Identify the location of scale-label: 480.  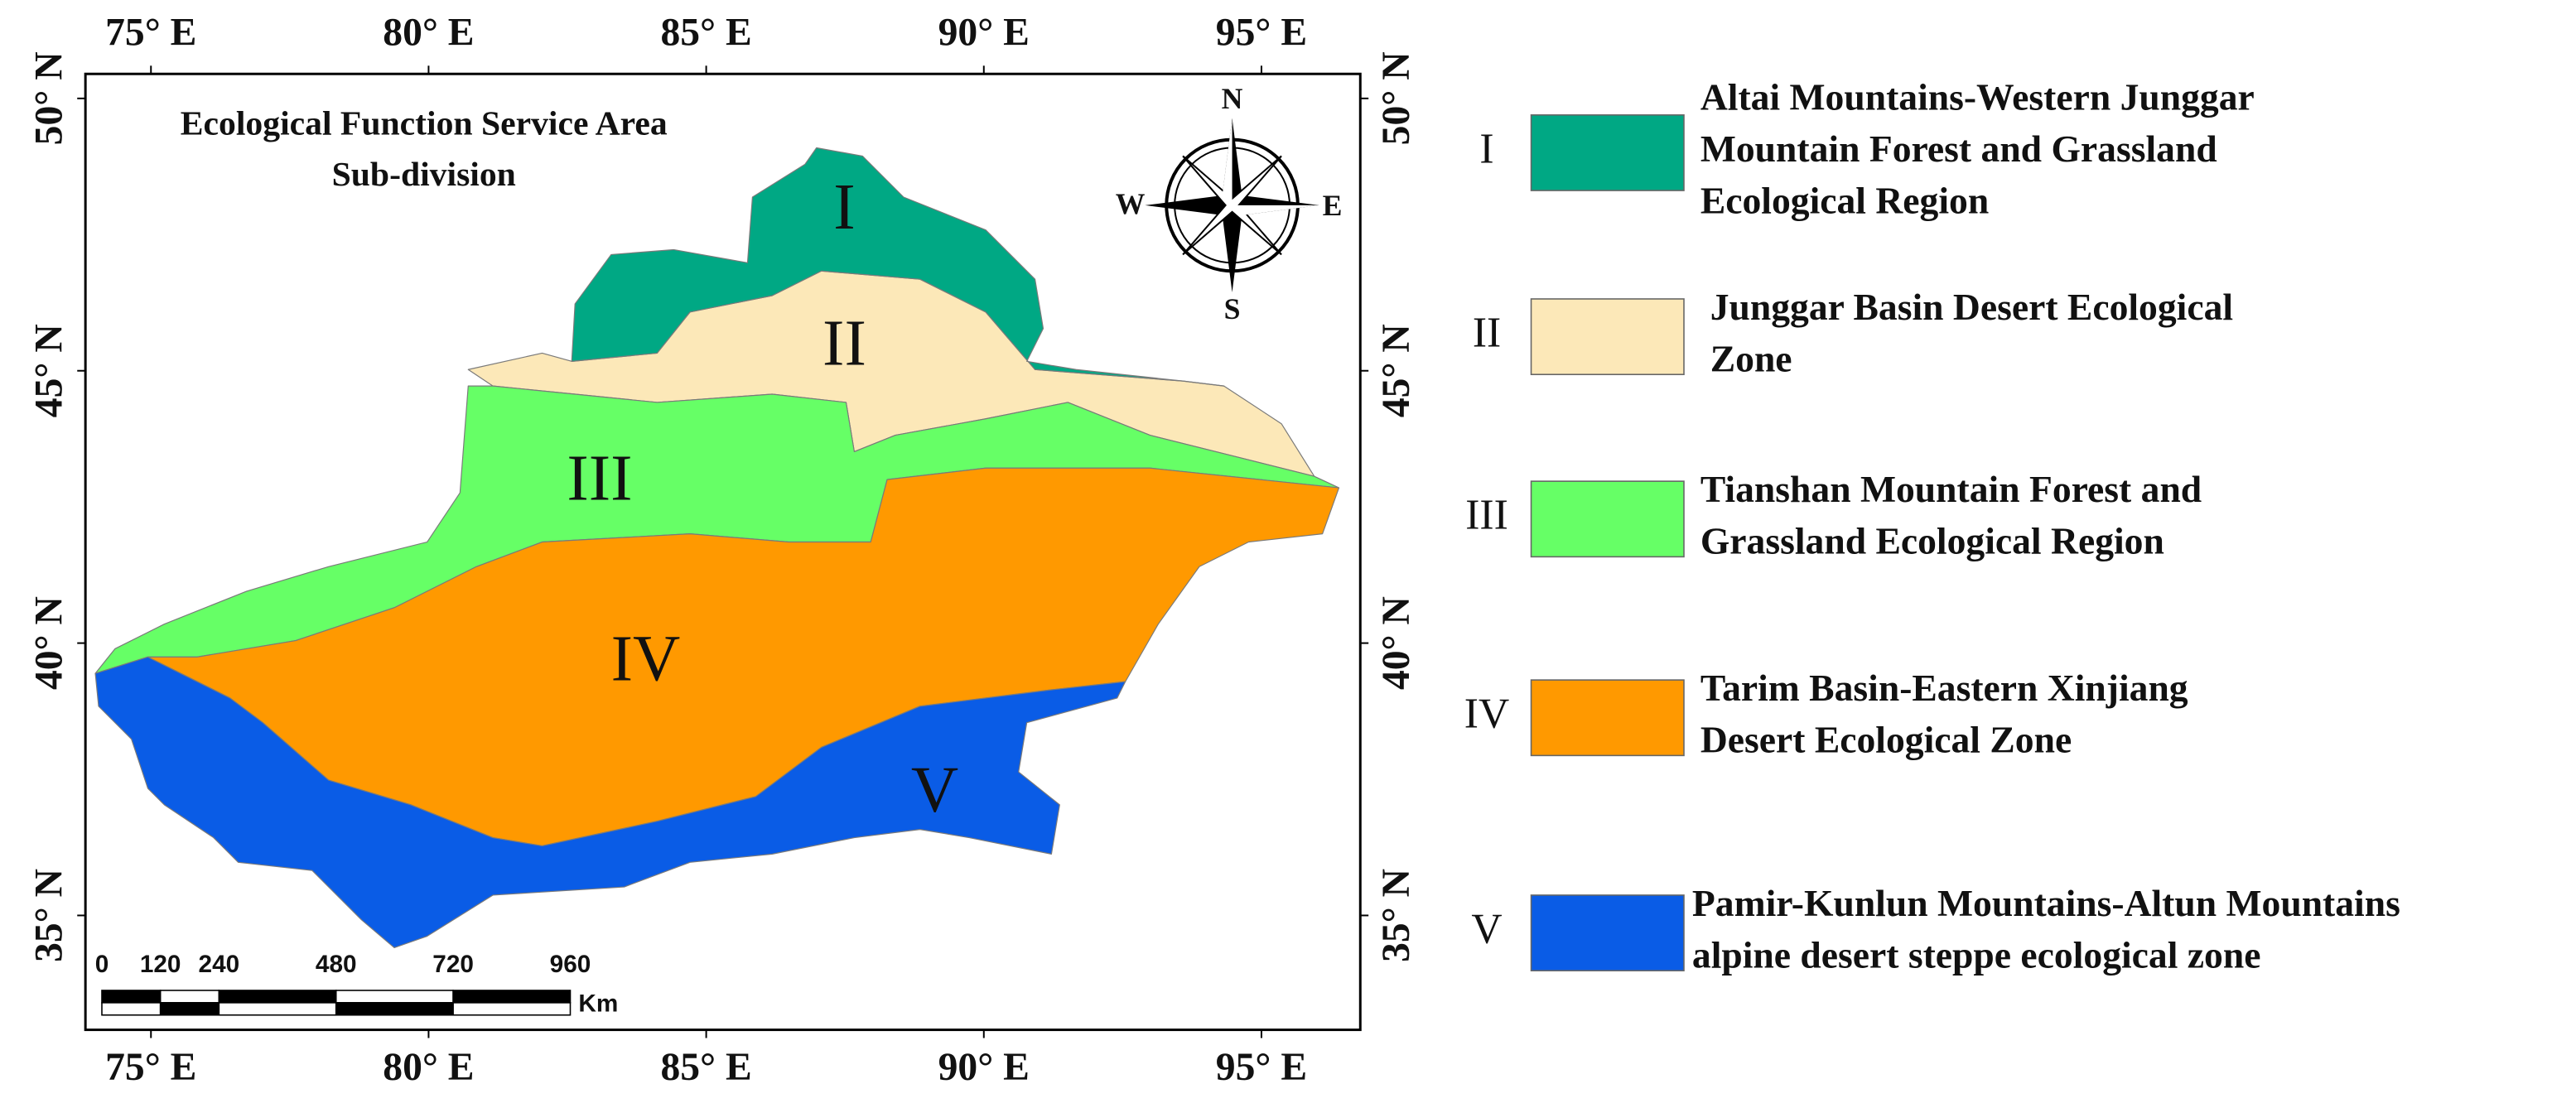
(336, 964).